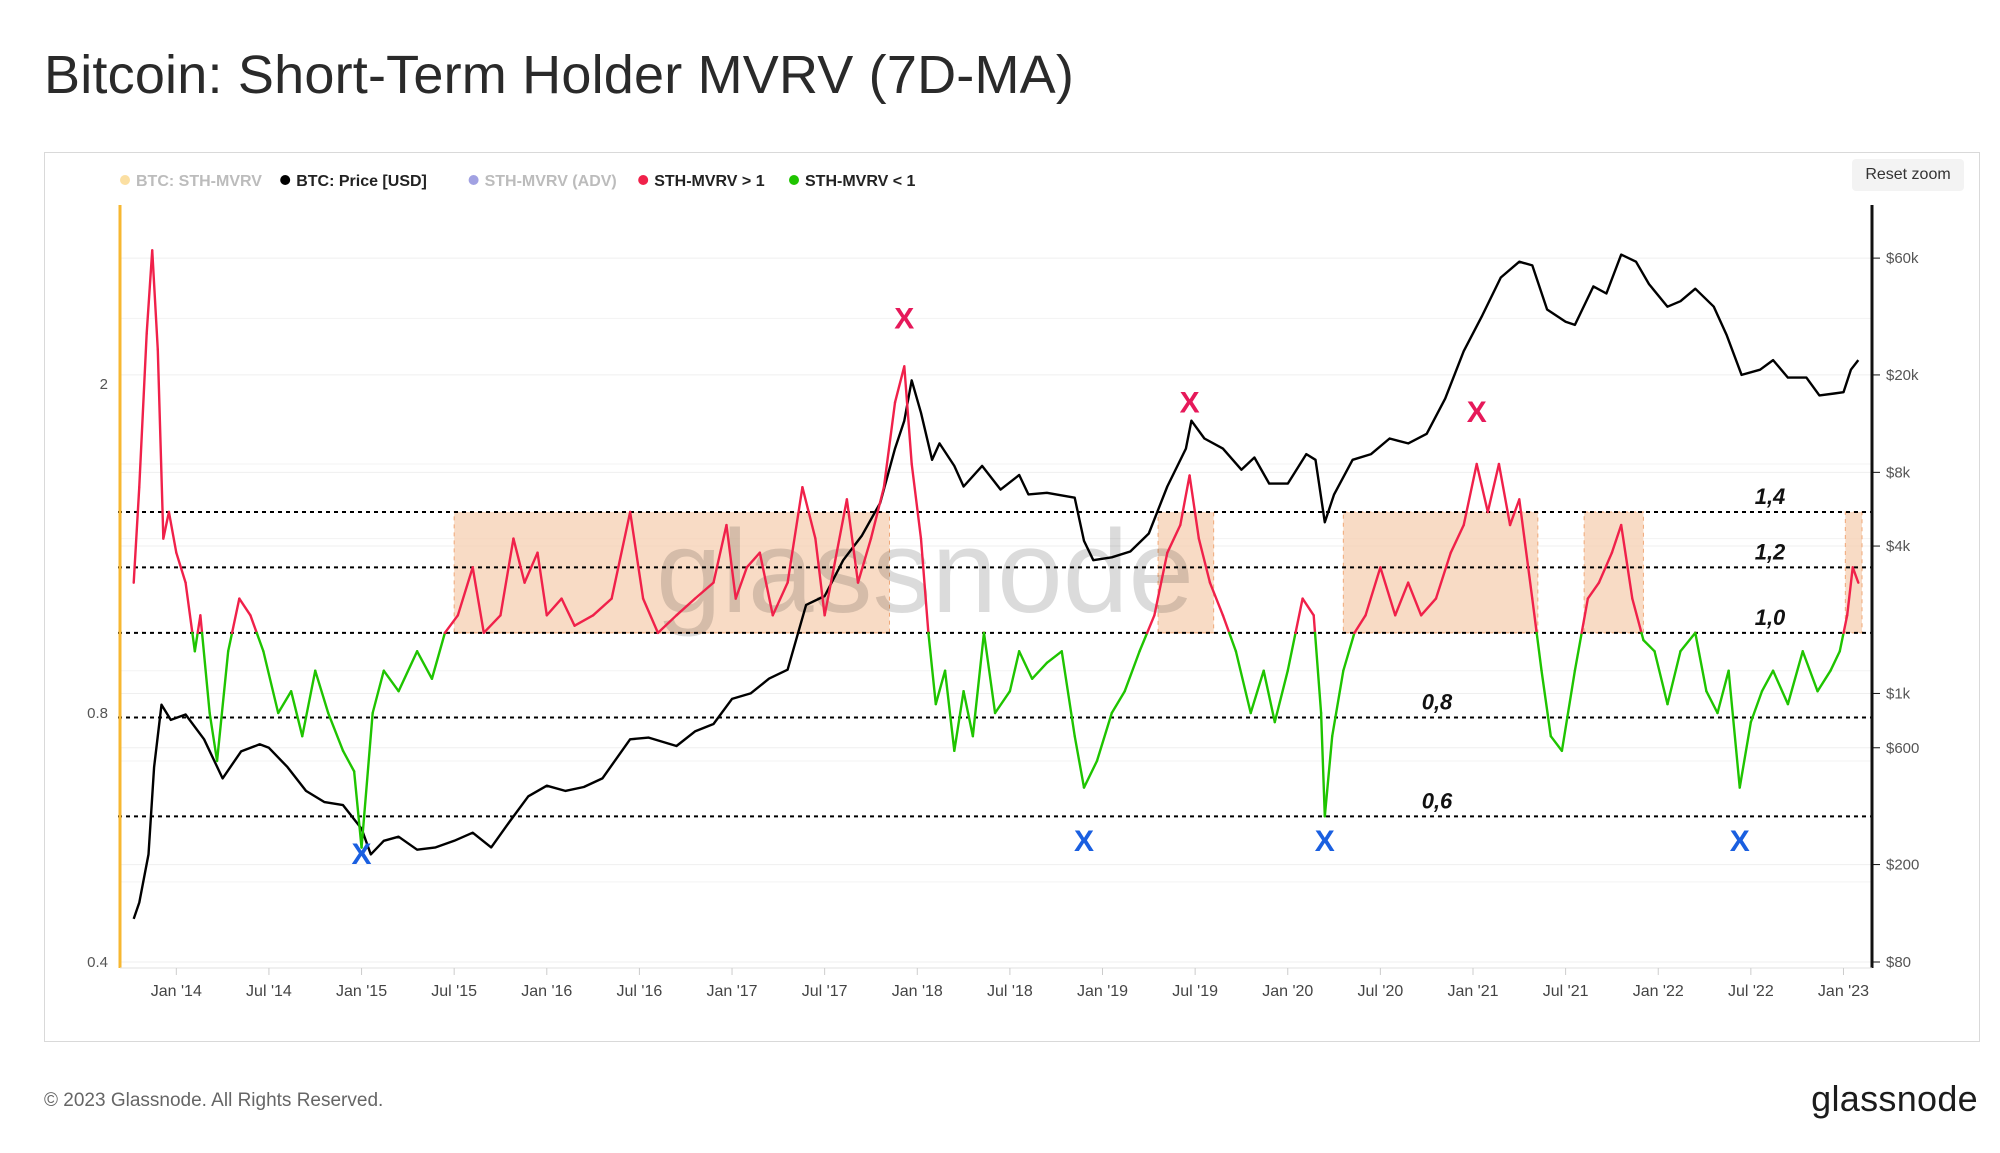 This screenshot has height=1153, width=2000. What do you see at coordinates (176, 991) in the screenshot?
I see `x-tick-label: Jan '14` at bounding box center [176, 991].